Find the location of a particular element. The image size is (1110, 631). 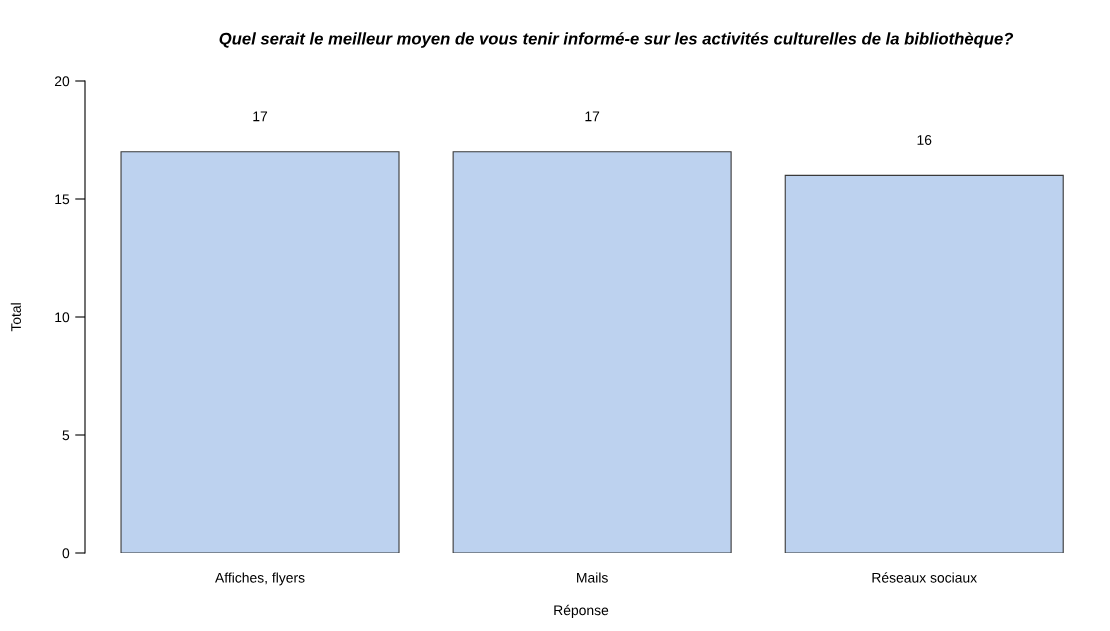

x-tick-label: Mails is located at coordinates (592, 577).